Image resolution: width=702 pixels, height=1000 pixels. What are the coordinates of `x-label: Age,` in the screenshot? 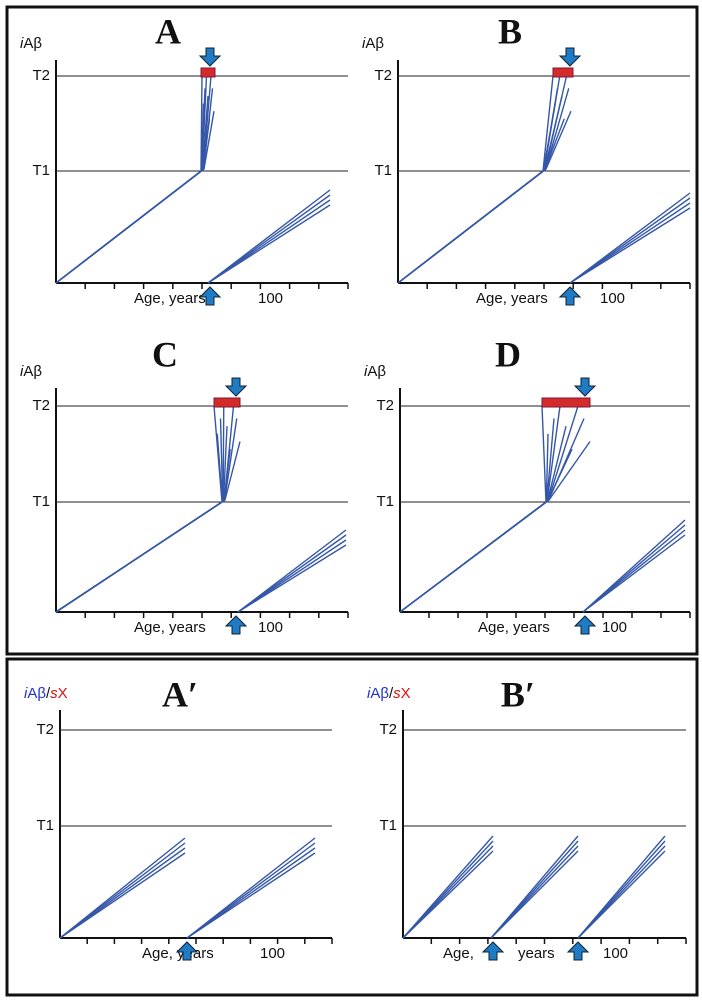 It's located at (458, 953).